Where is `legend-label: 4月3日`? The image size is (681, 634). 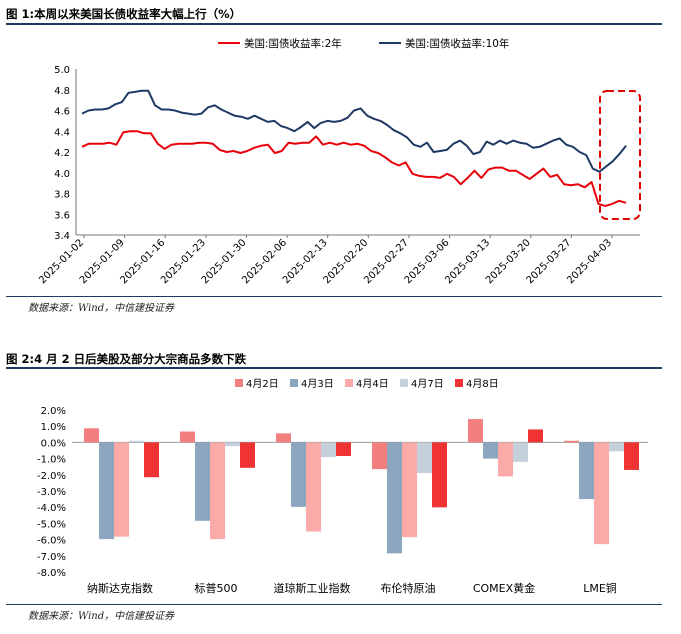
legend-label: 4月3日 is located at coordinates (317, 384).